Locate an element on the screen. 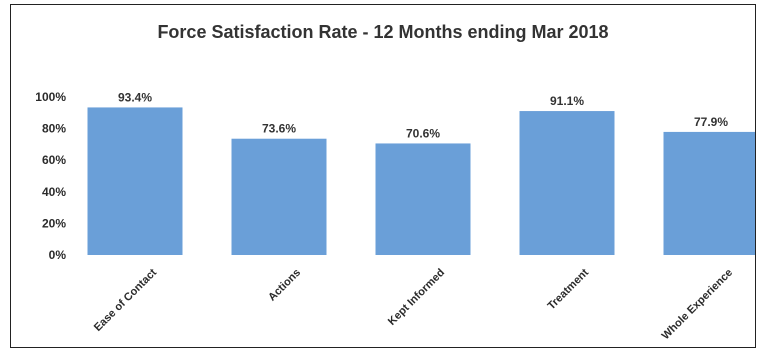 The width and height of the screenshot is (766, 355). data-label: 73.6% is located at coordinates (279, 129).